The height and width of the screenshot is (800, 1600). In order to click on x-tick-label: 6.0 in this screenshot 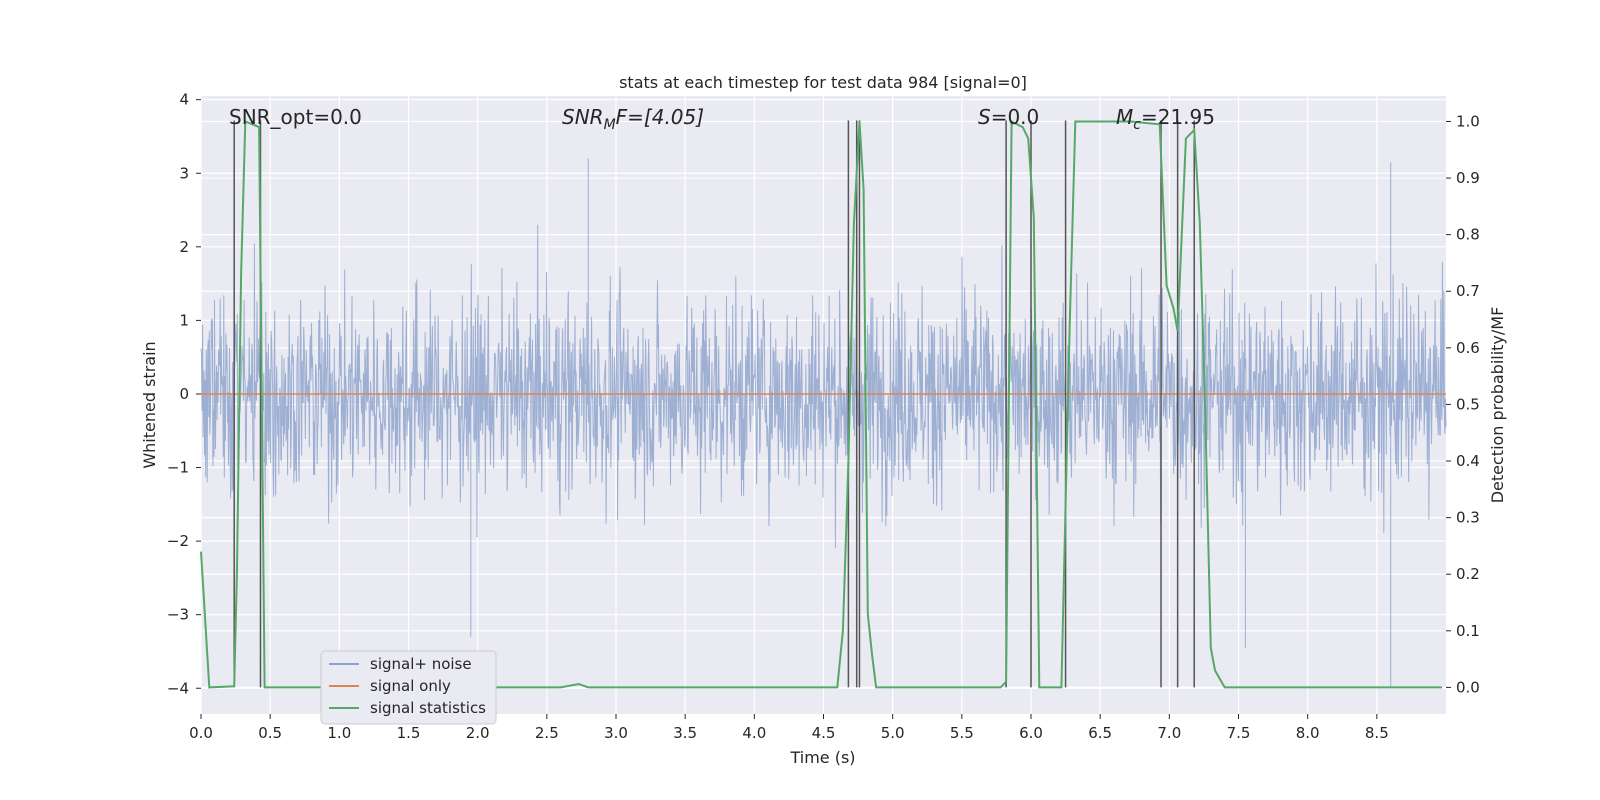, I will do `click(1031, 733)`.